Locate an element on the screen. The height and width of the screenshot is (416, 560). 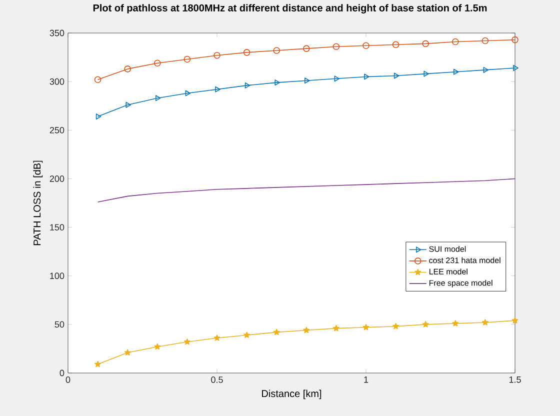
y-tick-label: 150 is located at coordinates (57, 227).